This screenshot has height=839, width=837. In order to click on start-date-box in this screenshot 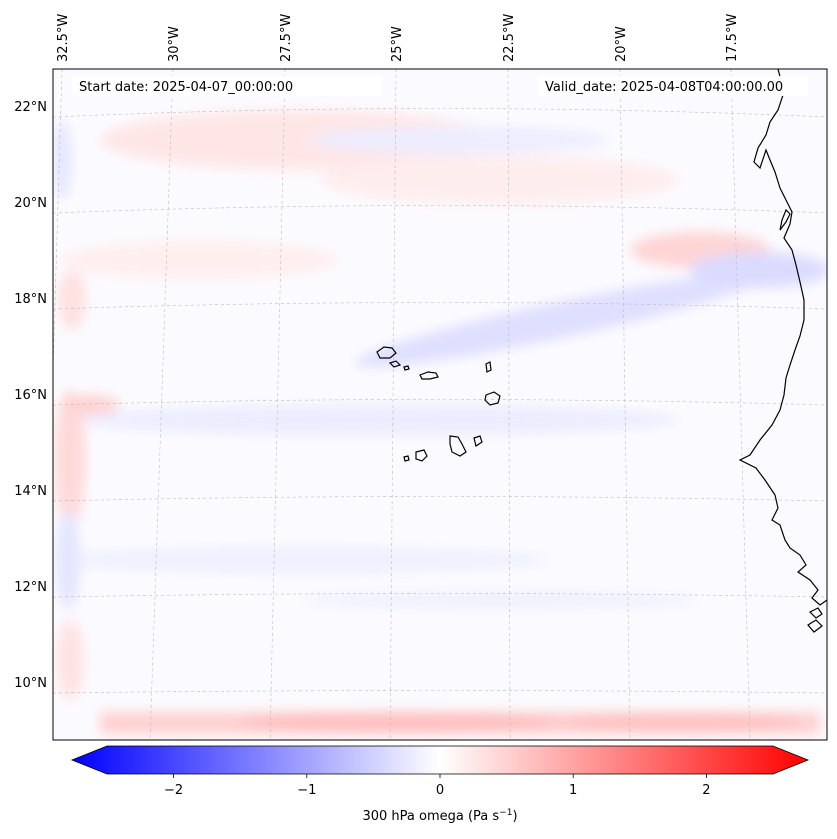, I will do `click(227, 86)`.